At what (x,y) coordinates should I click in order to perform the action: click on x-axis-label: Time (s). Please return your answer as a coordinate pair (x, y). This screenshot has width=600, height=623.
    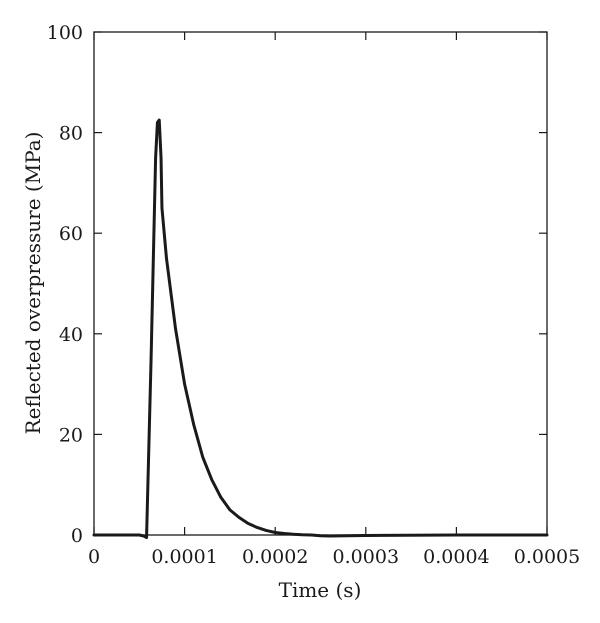
    Looking at the image, I should click on (320, 590).